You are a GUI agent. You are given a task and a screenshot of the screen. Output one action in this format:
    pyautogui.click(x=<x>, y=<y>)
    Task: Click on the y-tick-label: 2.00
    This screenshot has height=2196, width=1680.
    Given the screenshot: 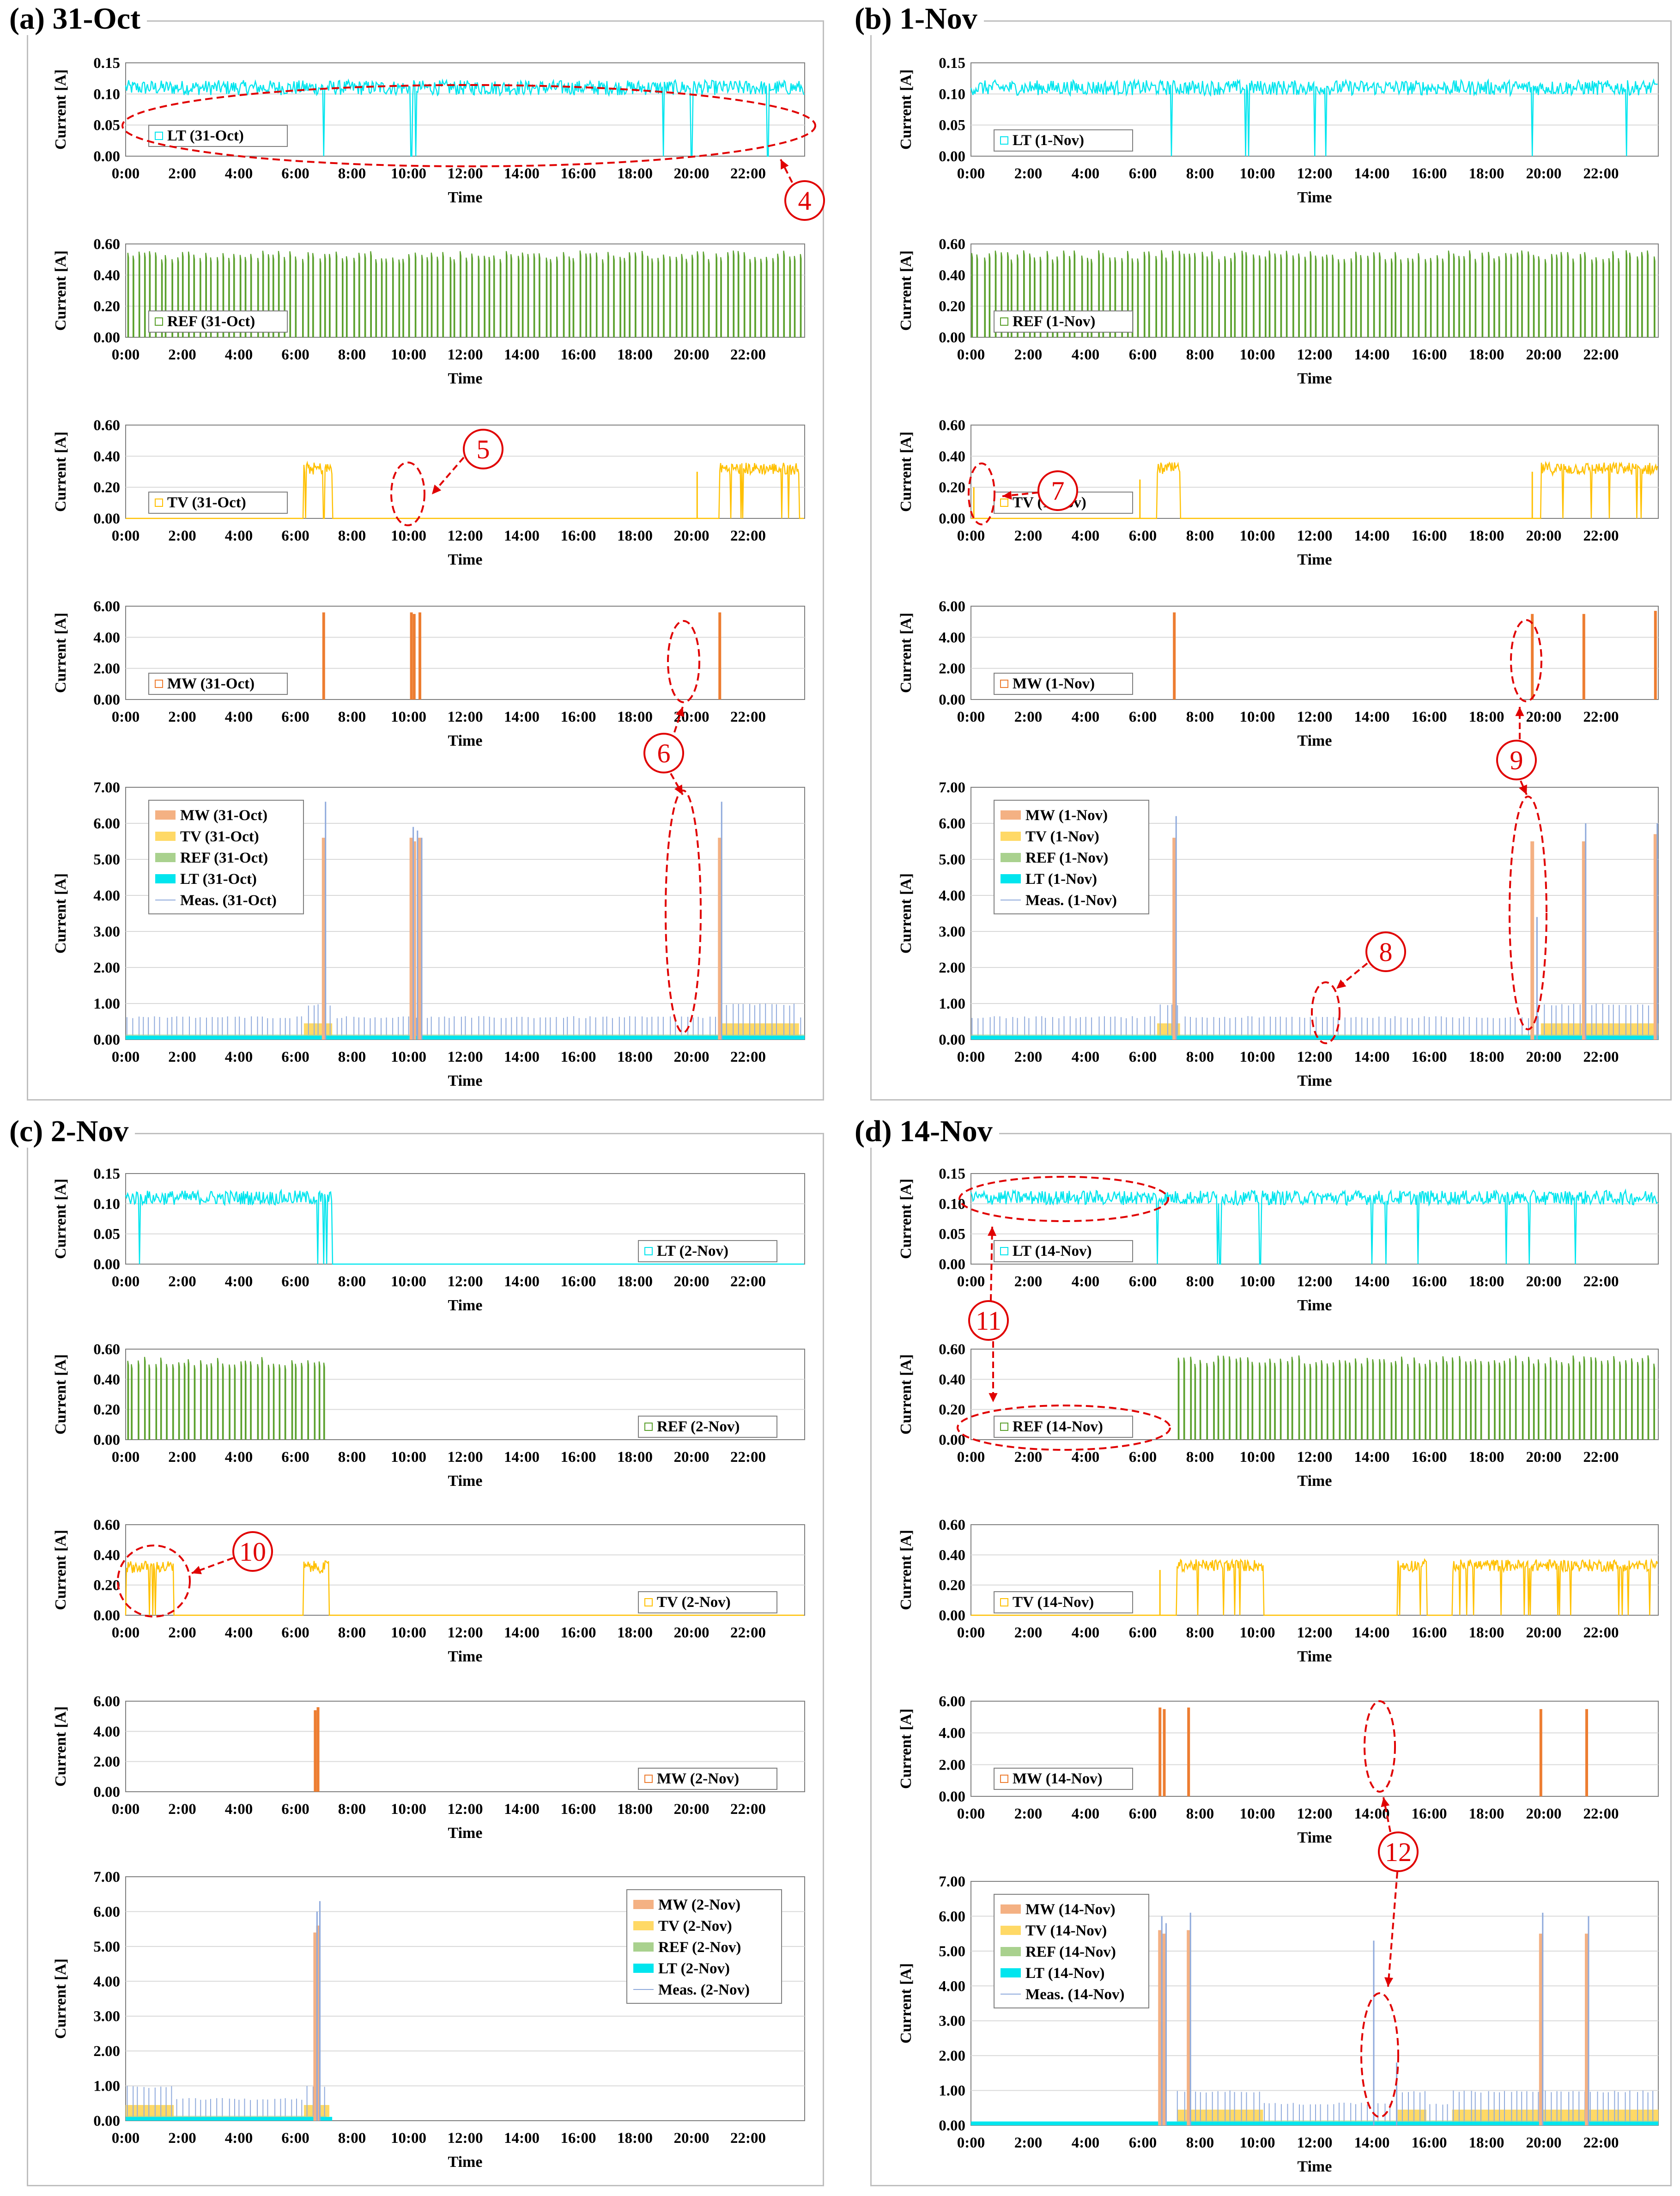 What is the action you would take?
    pyautogui.click(x=106, y=2051)
    